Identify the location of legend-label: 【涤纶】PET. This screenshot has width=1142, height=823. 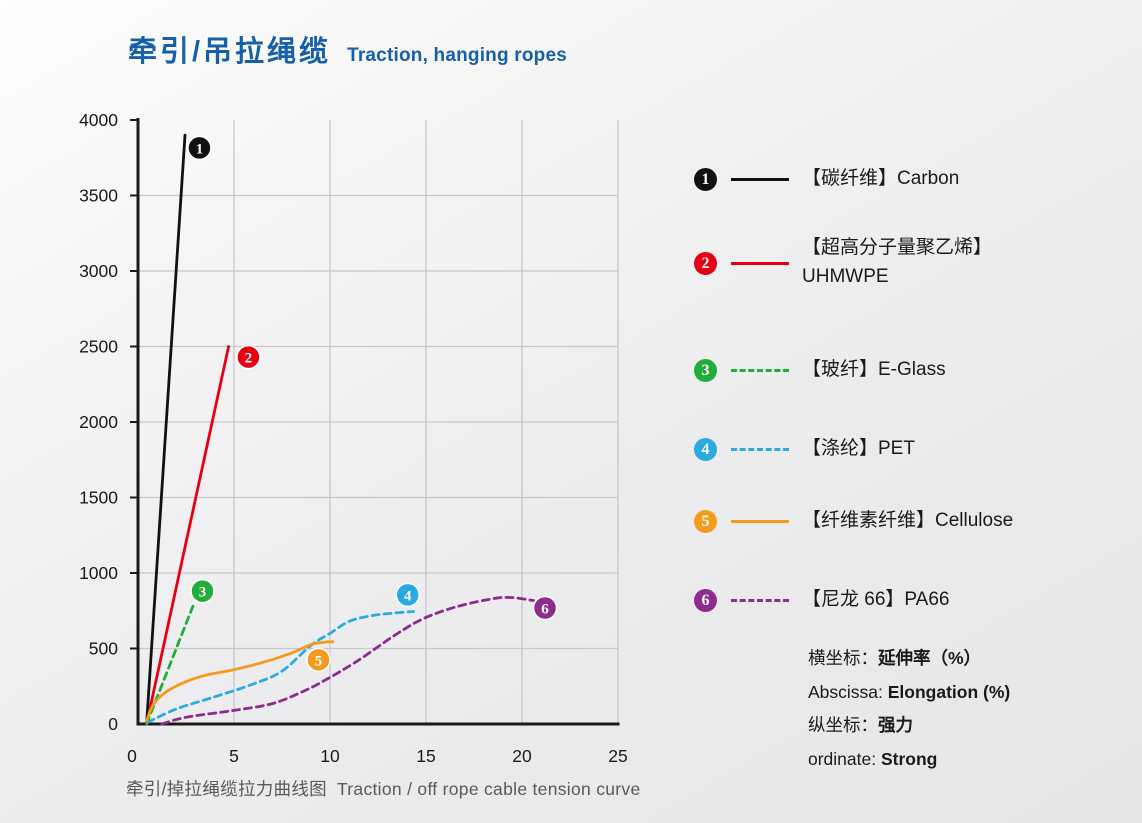
(858, 448).